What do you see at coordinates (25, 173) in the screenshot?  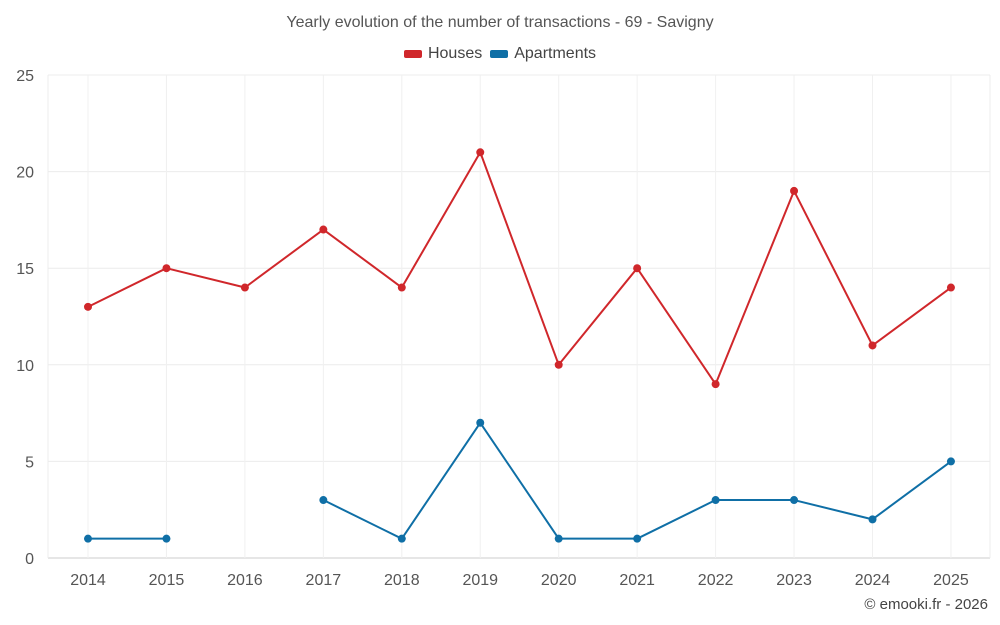 I see `y-tick-label: 20` at bounding box center [25, 173].